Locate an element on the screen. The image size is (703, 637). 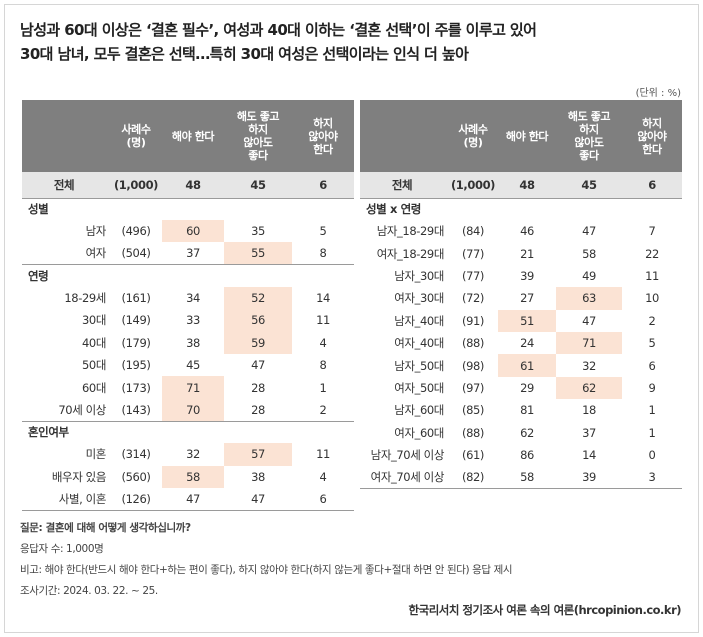
table-row: 40대 (179) 38 59 4 is located at coordinates (188, 342).